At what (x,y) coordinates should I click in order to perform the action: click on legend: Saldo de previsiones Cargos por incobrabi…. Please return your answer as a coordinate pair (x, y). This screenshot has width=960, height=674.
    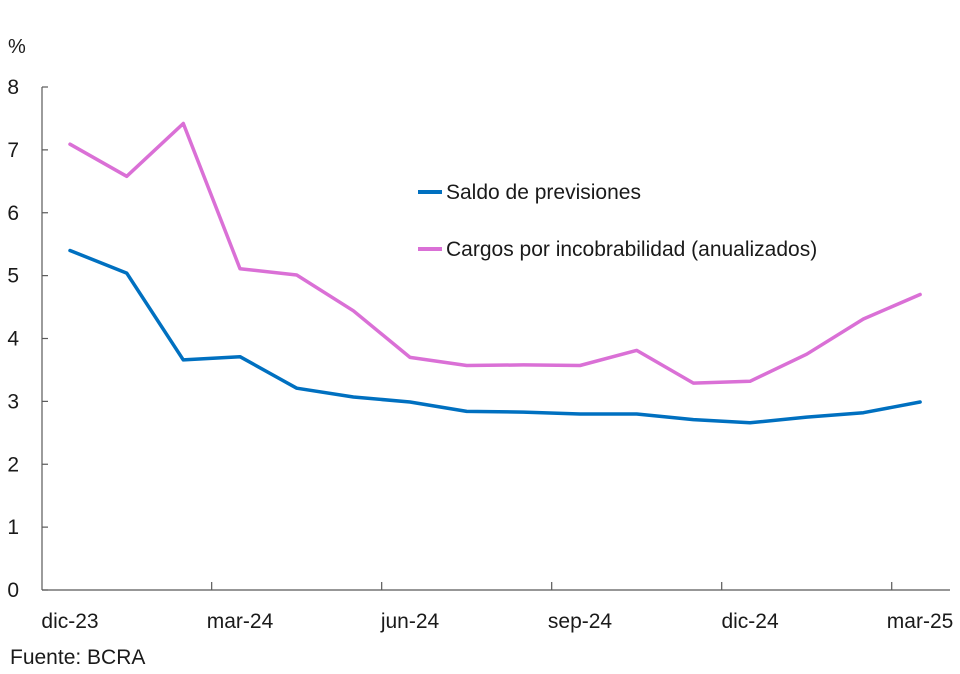
    Looking at the image, I should click on (617, 221).